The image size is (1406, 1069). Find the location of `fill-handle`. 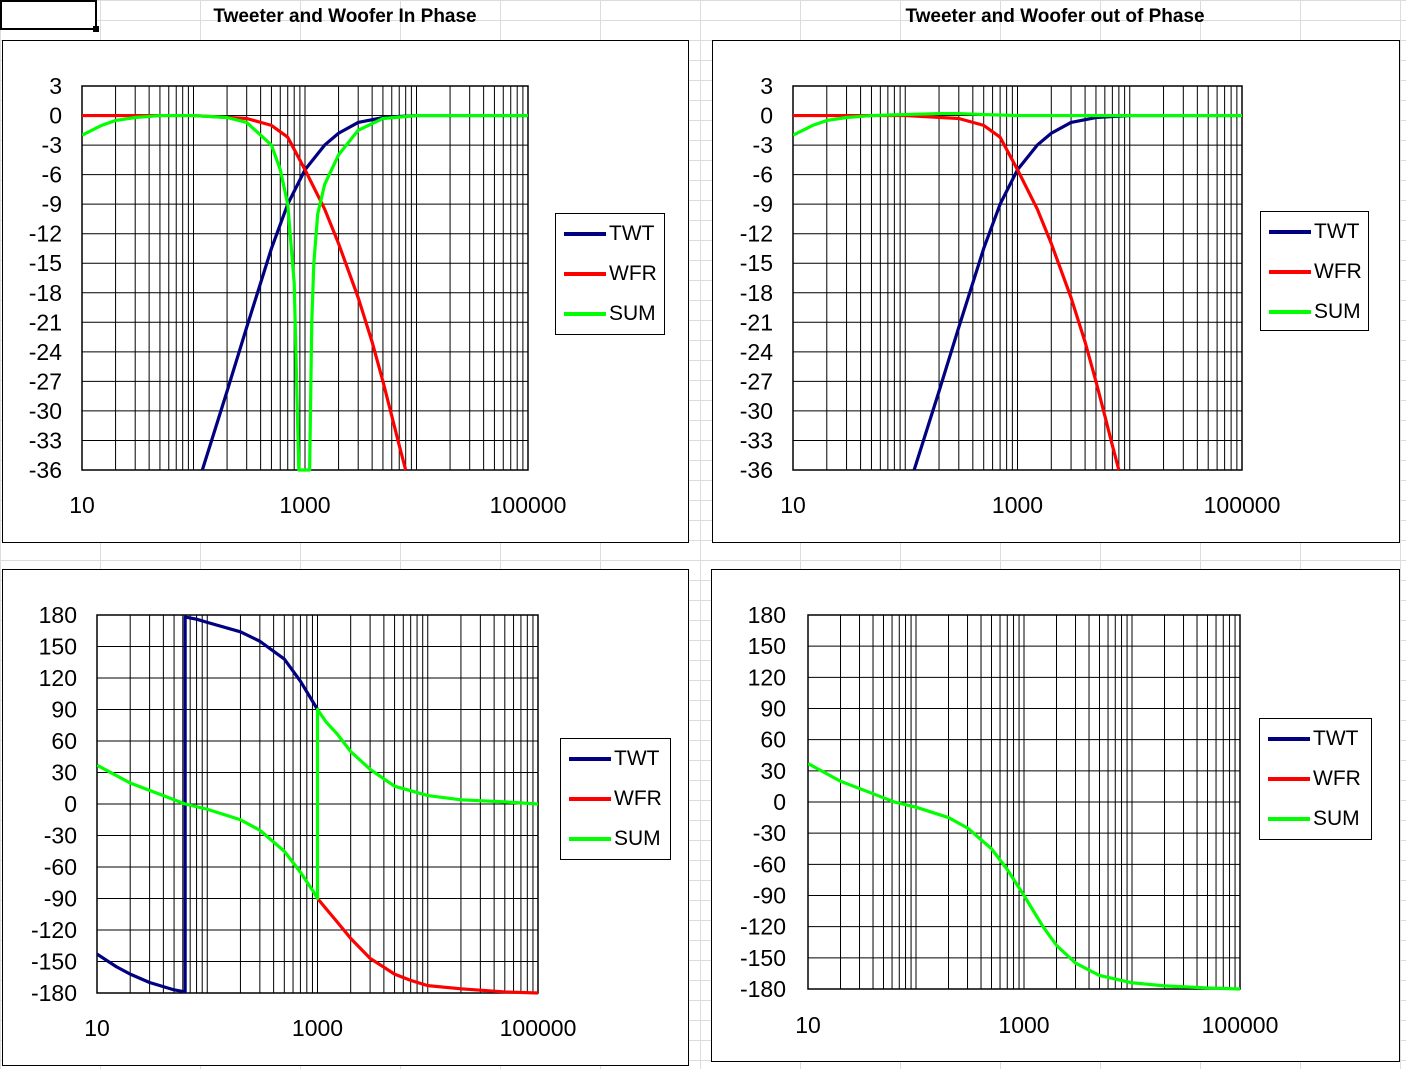

fill-handle is located at coordinates (96, 29).